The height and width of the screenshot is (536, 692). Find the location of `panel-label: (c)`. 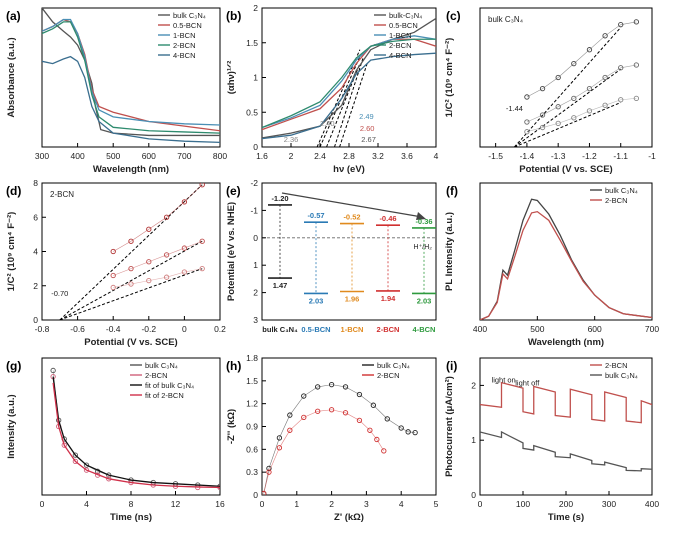

panel-label: (c) is located at coordinates (453, 16).